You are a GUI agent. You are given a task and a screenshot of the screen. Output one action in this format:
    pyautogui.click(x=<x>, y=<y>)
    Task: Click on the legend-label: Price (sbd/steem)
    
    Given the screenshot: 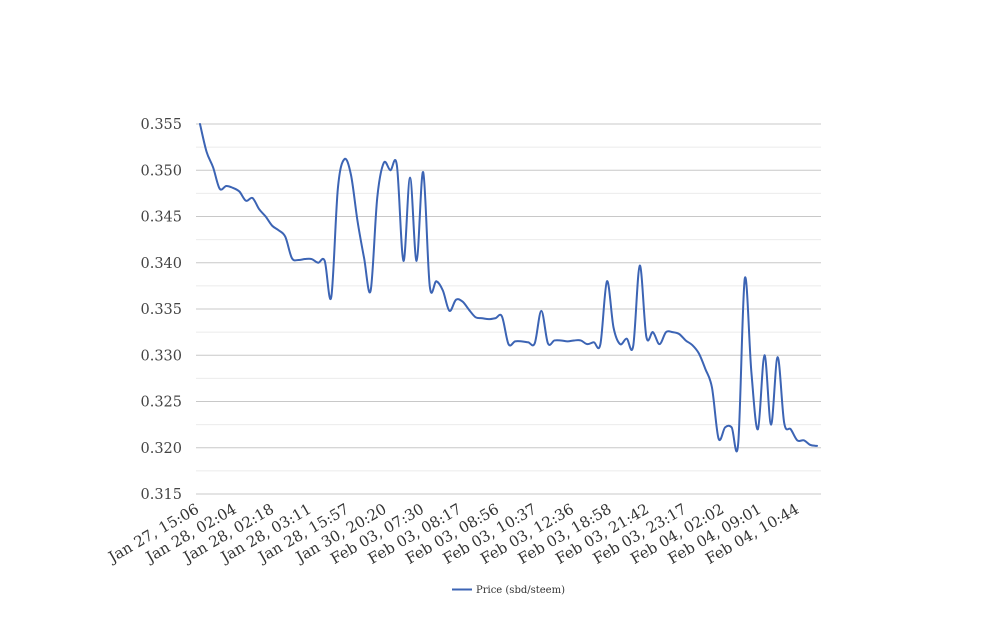 What is the action you would take?
    pyautogui.click(x=520, y=590)
    